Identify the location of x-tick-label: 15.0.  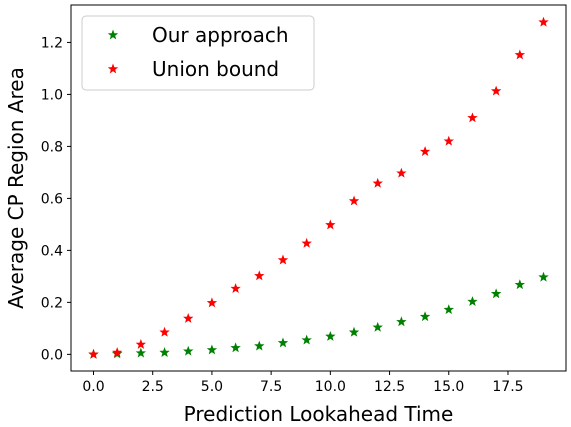
(448, 387).